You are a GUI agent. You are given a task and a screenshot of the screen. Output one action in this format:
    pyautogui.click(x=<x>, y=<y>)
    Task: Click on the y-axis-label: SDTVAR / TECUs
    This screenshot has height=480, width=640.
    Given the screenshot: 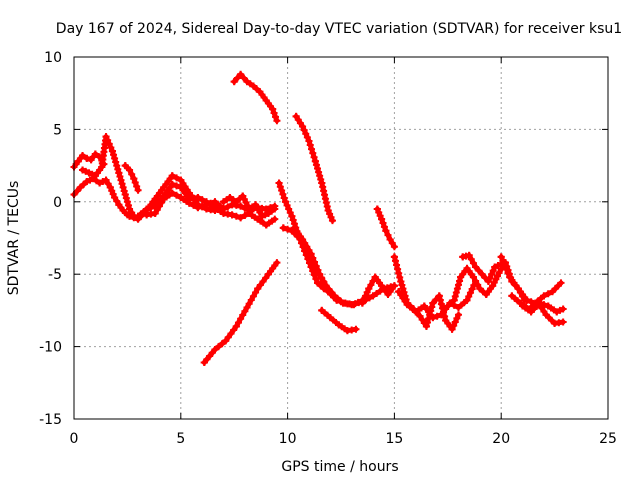 What is the action you would take?
    pyautogui.click(x=14, y=238)
    